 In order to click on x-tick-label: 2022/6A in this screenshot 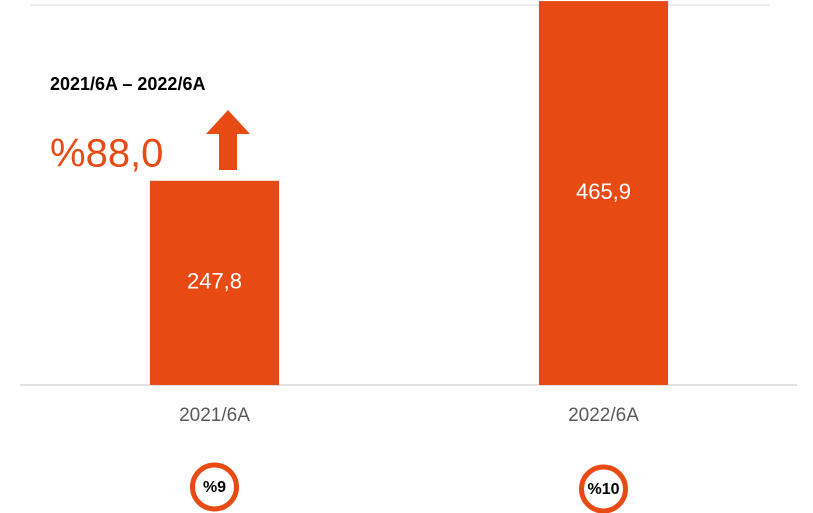, I will do `click(603, 415)`.